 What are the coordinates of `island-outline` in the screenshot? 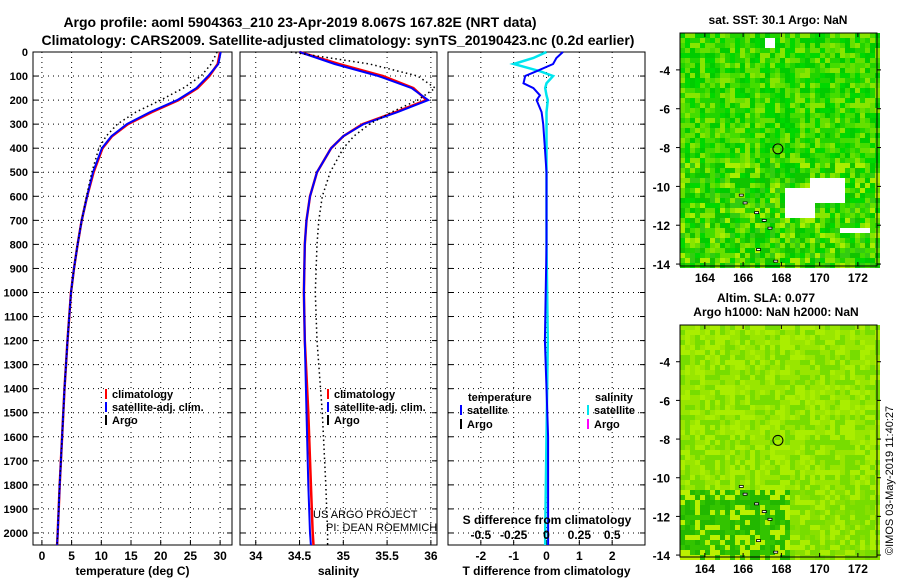 It's located at (770, 228).